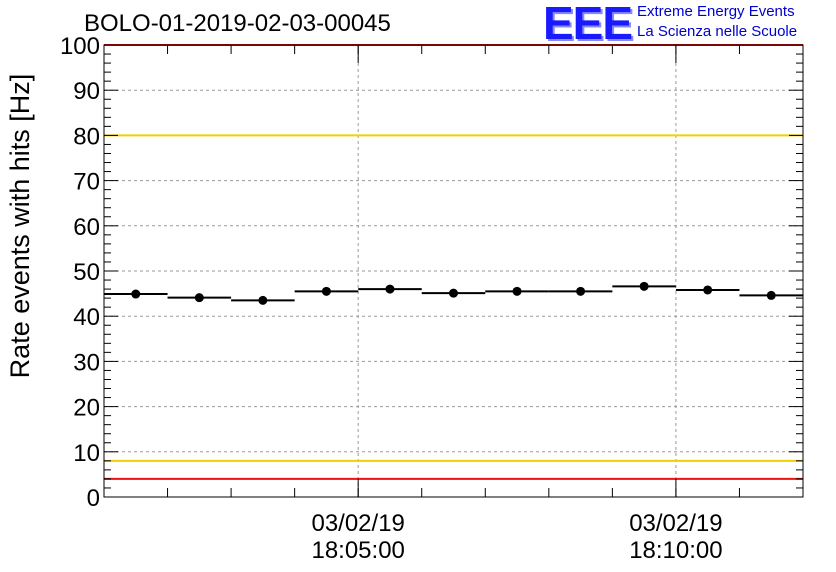 This screenshot has height=572, width=836. What do you see at coordinates (86, 91) in the screenshot?
I see `y-tick-label: 90` at bounding box center [86, 91].